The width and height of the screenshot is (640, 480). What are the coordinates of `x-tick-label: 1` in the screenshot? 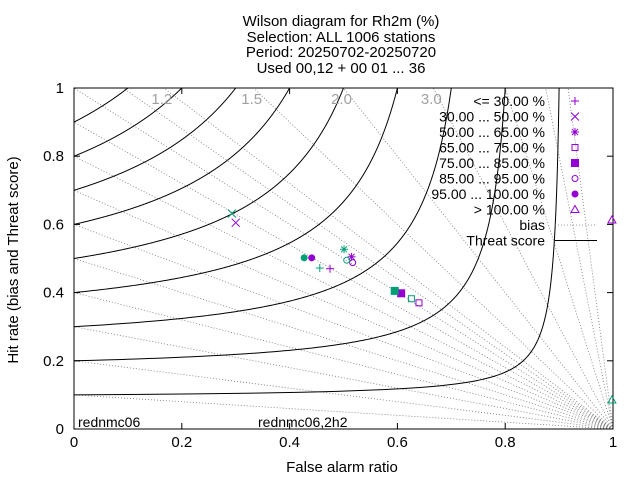 It's located at (613, 442).